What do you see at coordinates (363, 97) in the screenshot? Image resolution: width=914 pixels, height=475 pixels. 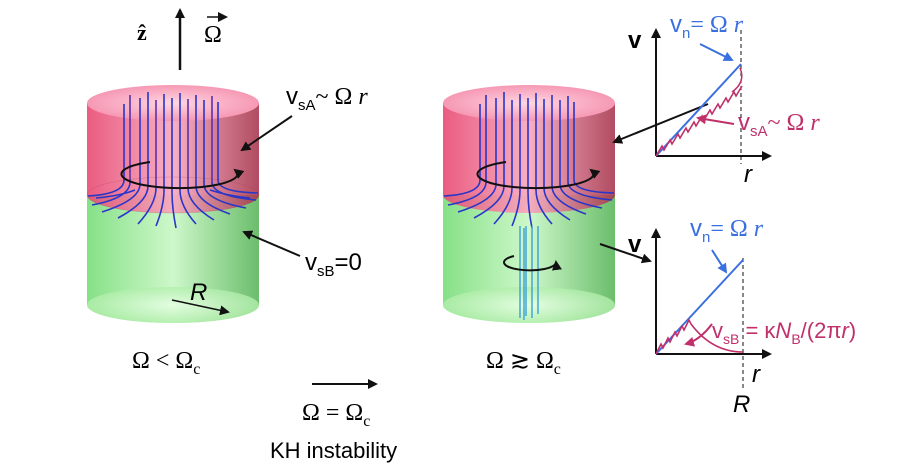 I see `vsA-r: r` at bounding box center [363, 97].